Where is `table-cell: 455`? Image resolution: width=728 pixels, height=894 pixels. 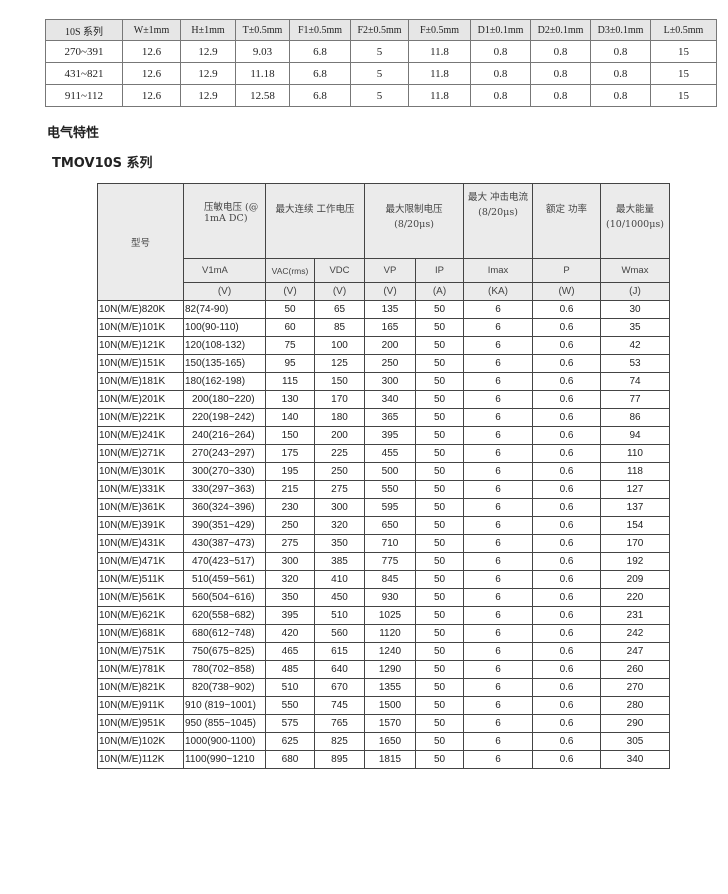
table-cell: 455 is located at coordinates (390, 453).